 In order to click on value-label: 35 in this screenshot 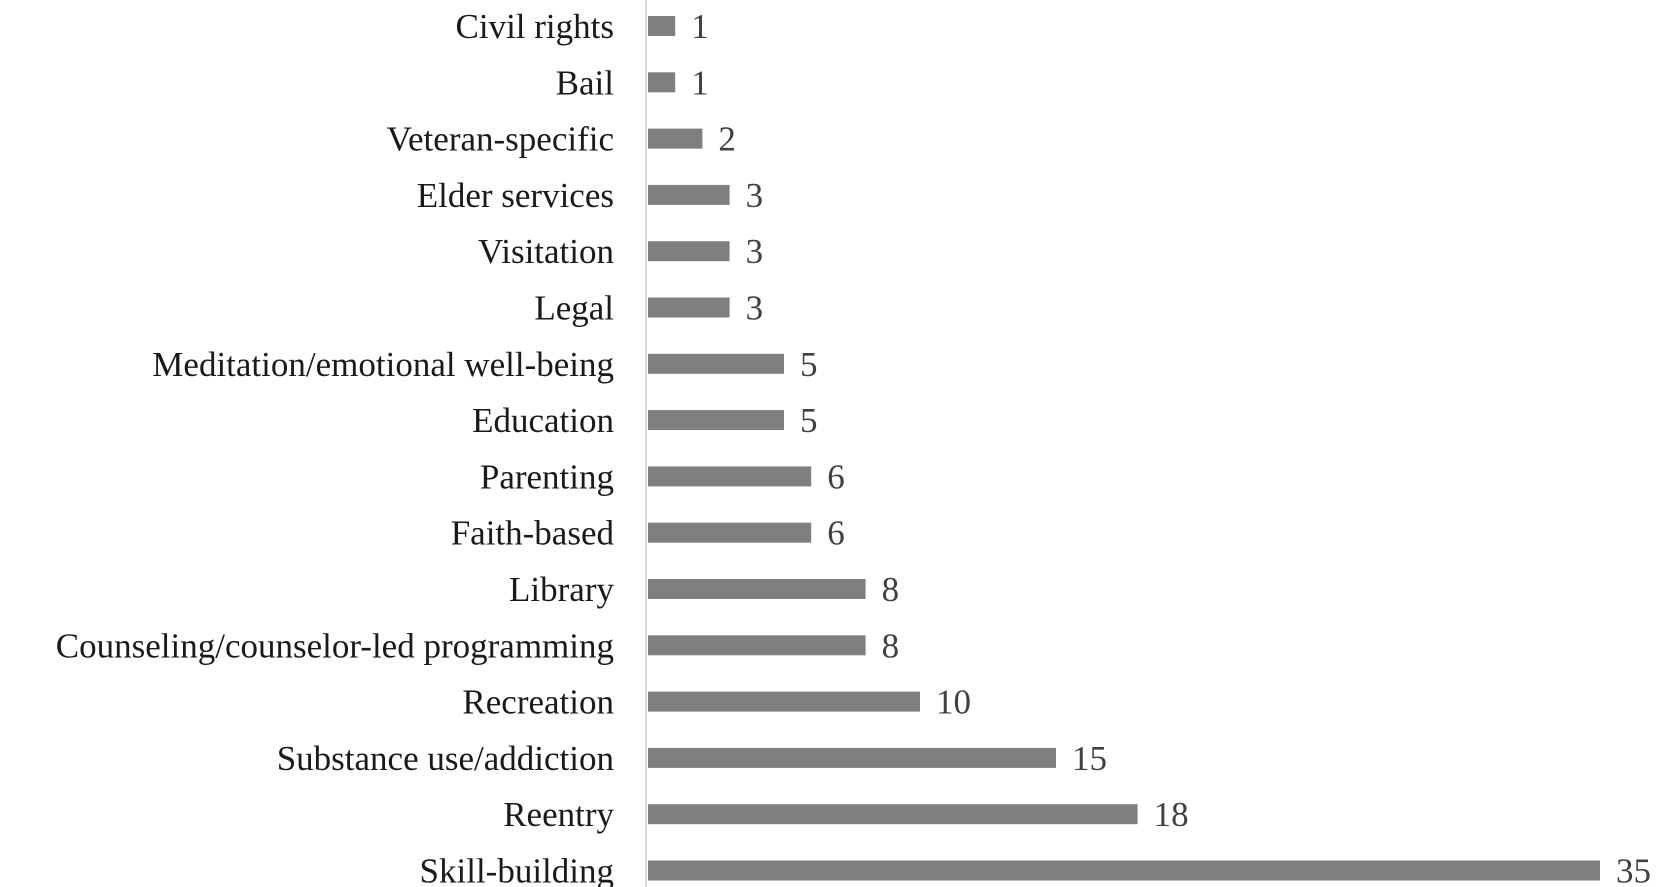, I will do `click(1633, 869)`.